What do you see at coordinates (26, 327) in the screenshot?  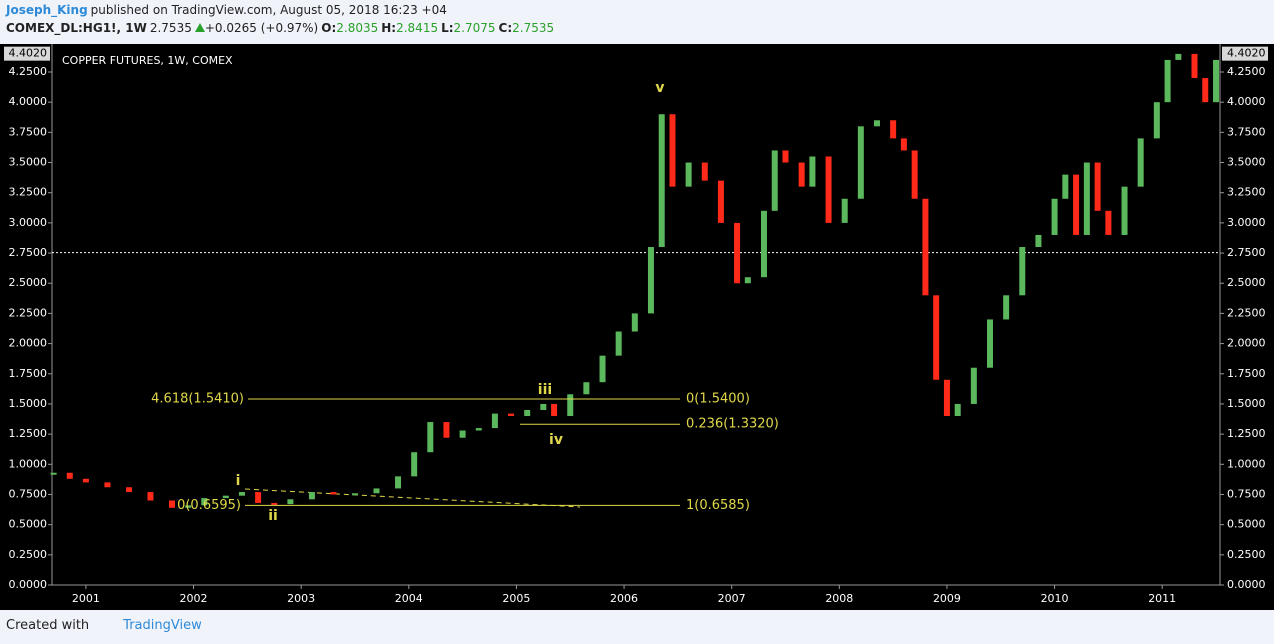 I see `left-axis-bg` at bounding box center [26, 327].